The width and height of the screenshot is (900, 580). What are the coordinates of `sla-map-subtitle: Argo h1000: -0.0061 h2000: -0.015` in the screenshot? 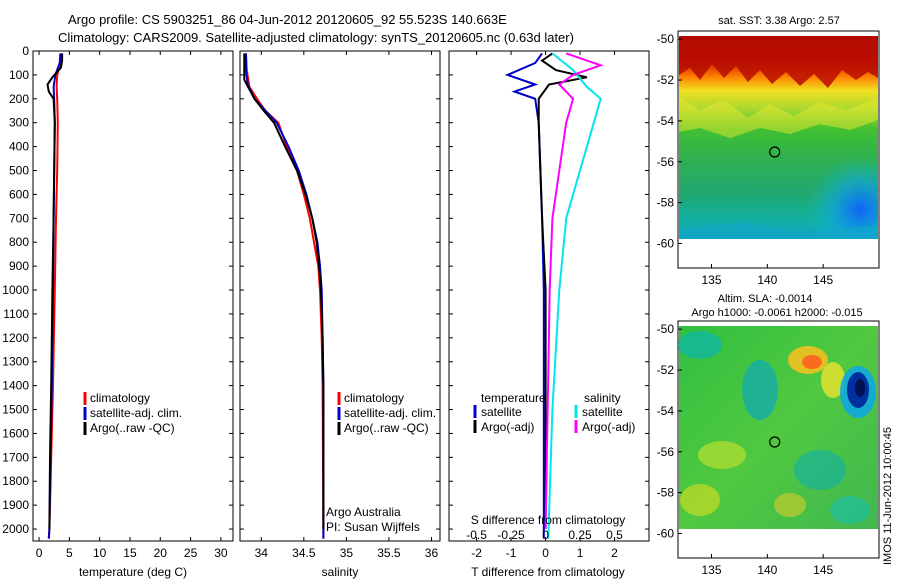 It's located at (776, 313).